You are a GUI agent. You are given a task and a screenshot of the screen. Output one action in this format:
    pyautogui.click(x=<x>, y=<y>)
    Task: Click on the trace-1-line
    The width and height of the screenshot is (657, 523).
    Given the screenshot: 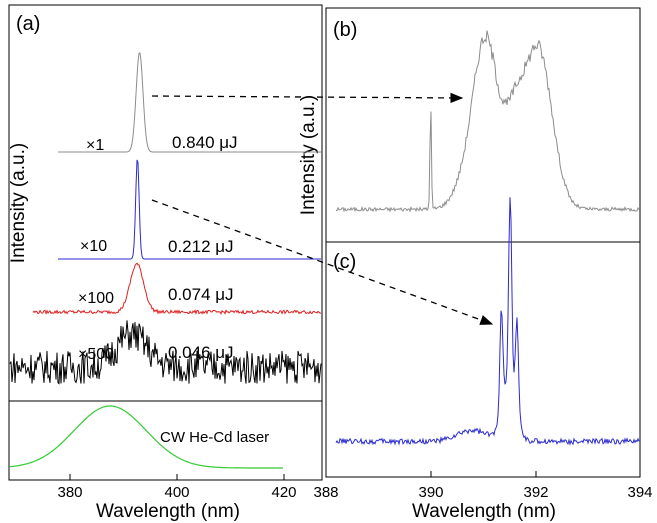 What is the action you would take?
    pyautogui.click(x=189, y=102)
    